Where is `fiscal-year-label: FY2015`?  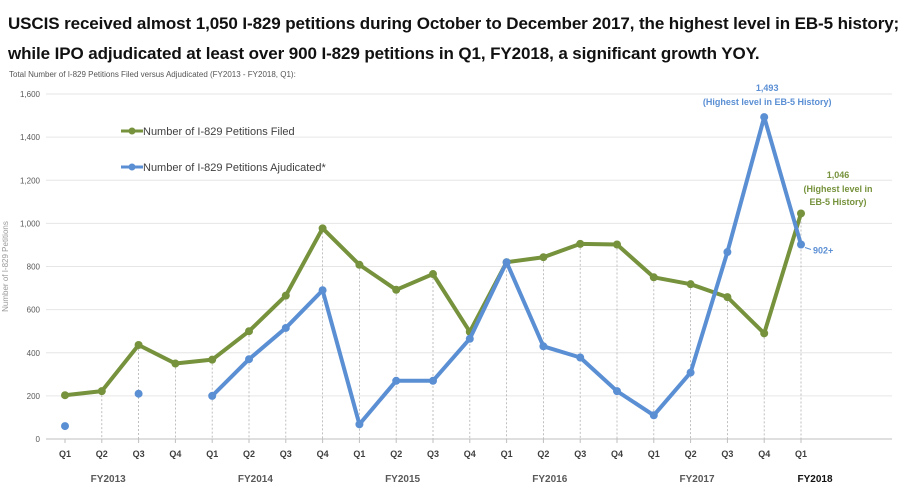 fiscal-year-label: FY2015 is located at coordinates (402, 479).